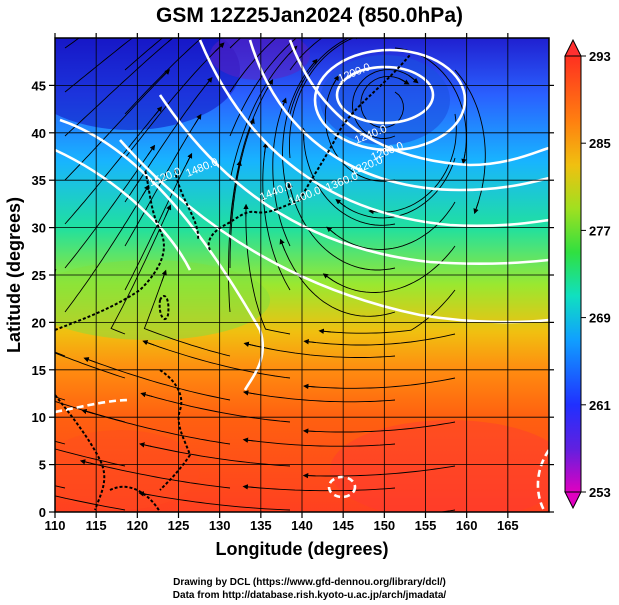 The image size is (619, 605). Describe the element at coordinates (175, 430) in the screenshot. I see `coast-philippines` at that location.